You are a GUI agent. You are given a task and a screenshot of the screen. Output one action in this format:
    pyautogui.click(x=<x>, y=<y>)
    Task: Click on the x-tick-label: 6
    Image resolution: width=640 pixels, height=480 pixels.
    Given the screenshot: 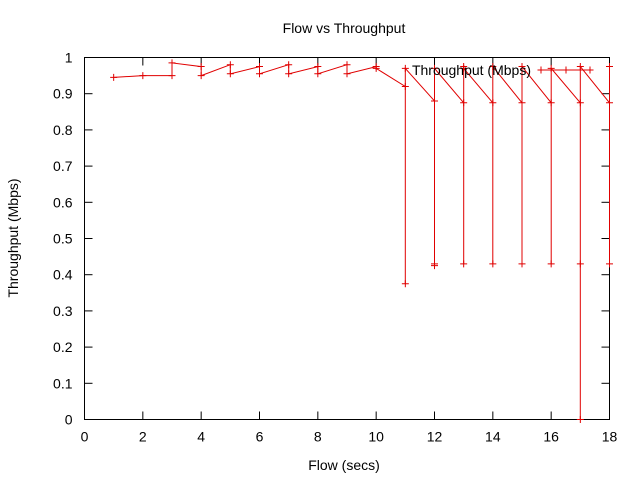 What is the action you would take?
    pyautogui.click(x=260, y=437)
    